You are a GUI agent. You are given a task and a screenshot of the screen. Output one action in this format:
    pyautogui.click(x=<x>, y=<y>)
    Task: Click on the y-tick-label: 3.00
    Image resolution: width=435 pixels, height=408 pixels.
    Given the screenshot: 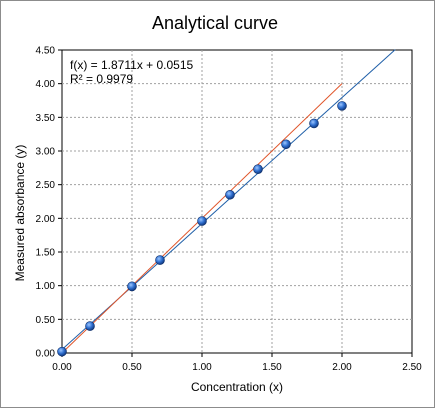 What is the action you would take?
    pyautogui.click(x=46, y=152)
    